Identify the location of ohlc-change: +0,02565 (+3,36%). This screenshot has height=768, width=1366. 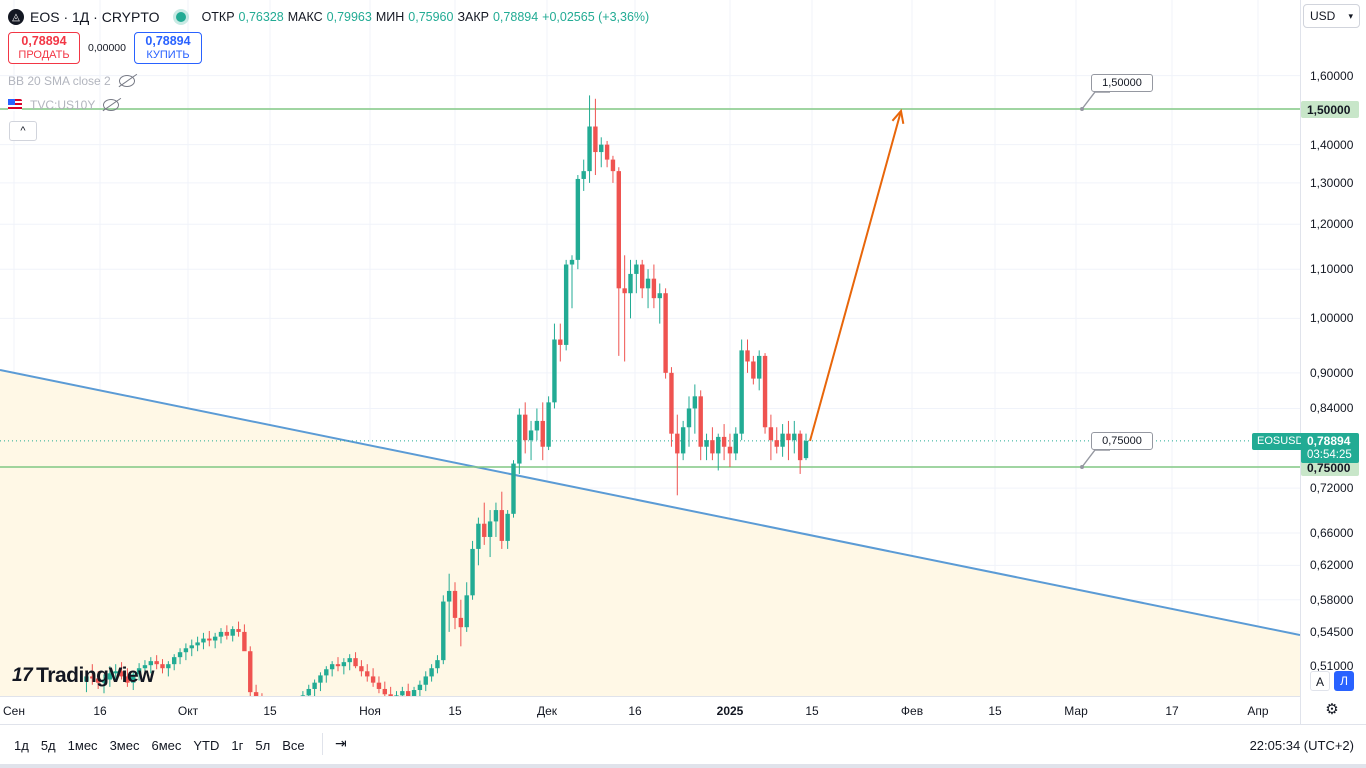
(596, 17).